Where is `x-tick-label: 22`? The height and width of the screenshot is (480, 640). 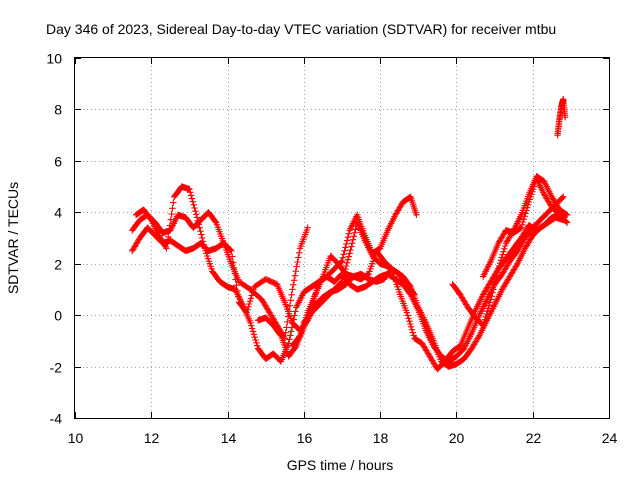
x-tick-label: 22 is located at coordinates (534, 438).